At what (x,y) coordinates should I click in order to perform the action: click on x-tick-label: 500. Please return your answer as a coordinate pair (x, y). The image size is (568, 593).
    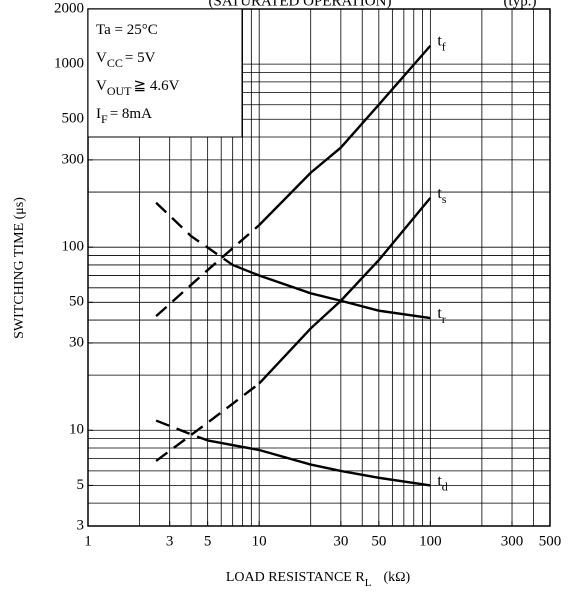
    Looking at the image, I should click on (550, 541).